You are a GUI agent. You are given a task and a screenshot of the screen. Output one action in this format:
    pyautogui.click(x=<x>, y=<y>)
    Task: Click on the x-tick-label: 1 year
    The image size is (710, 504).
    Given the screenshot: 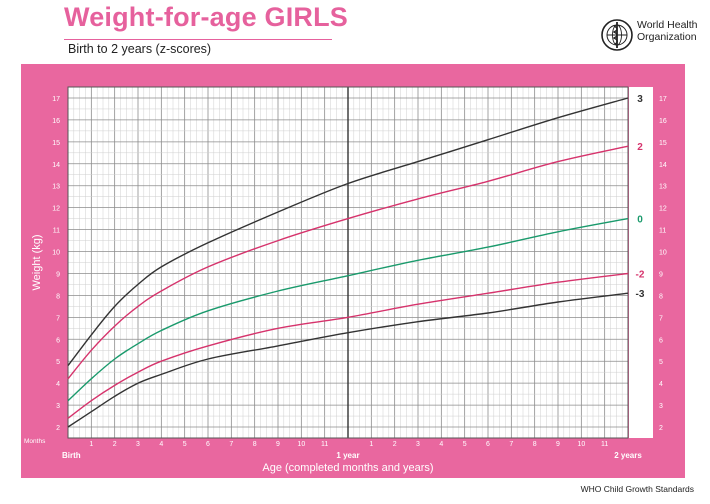 What is the action you would take?
    pyautogui.click(x=347, y=455)
    